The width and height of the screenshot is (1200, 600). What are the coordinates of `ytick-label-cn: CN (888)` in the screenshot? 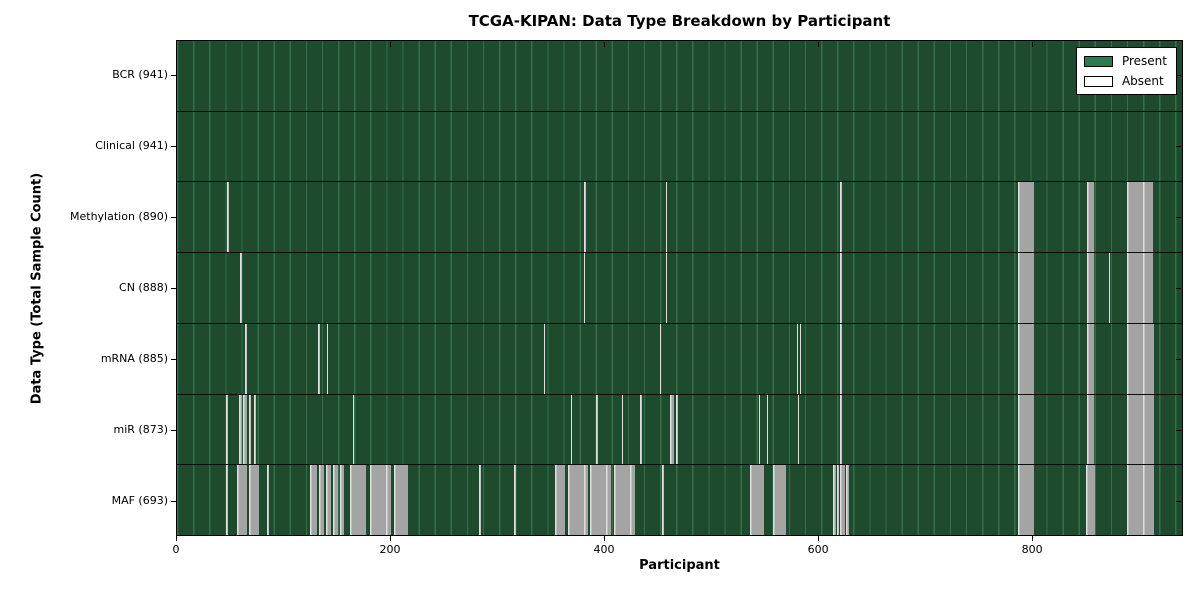 It's located at (143, 287).